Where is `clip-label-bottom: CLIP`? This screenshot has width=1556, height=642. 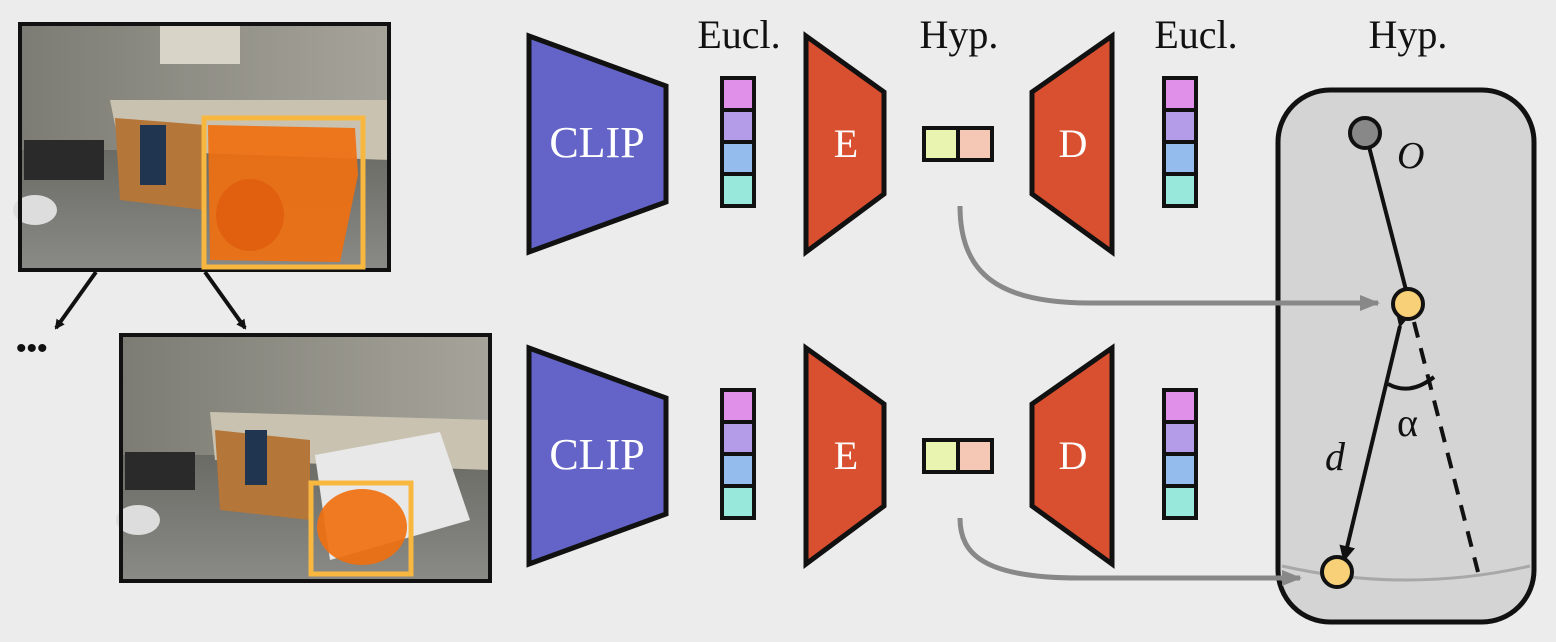 clip-label-bottom: CLIP is located at coordinates (596, 454).